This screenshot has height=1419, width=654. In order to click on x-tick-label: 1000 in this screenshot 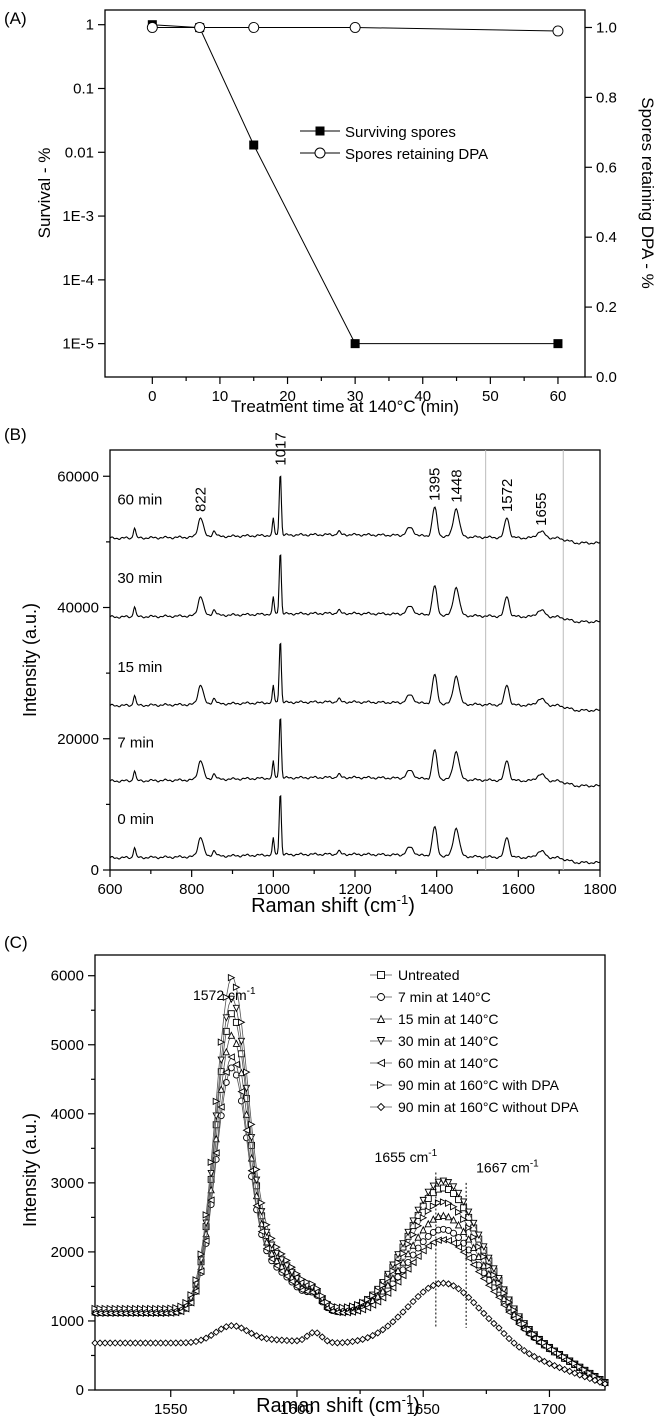, I will do `click(273, 889)`.